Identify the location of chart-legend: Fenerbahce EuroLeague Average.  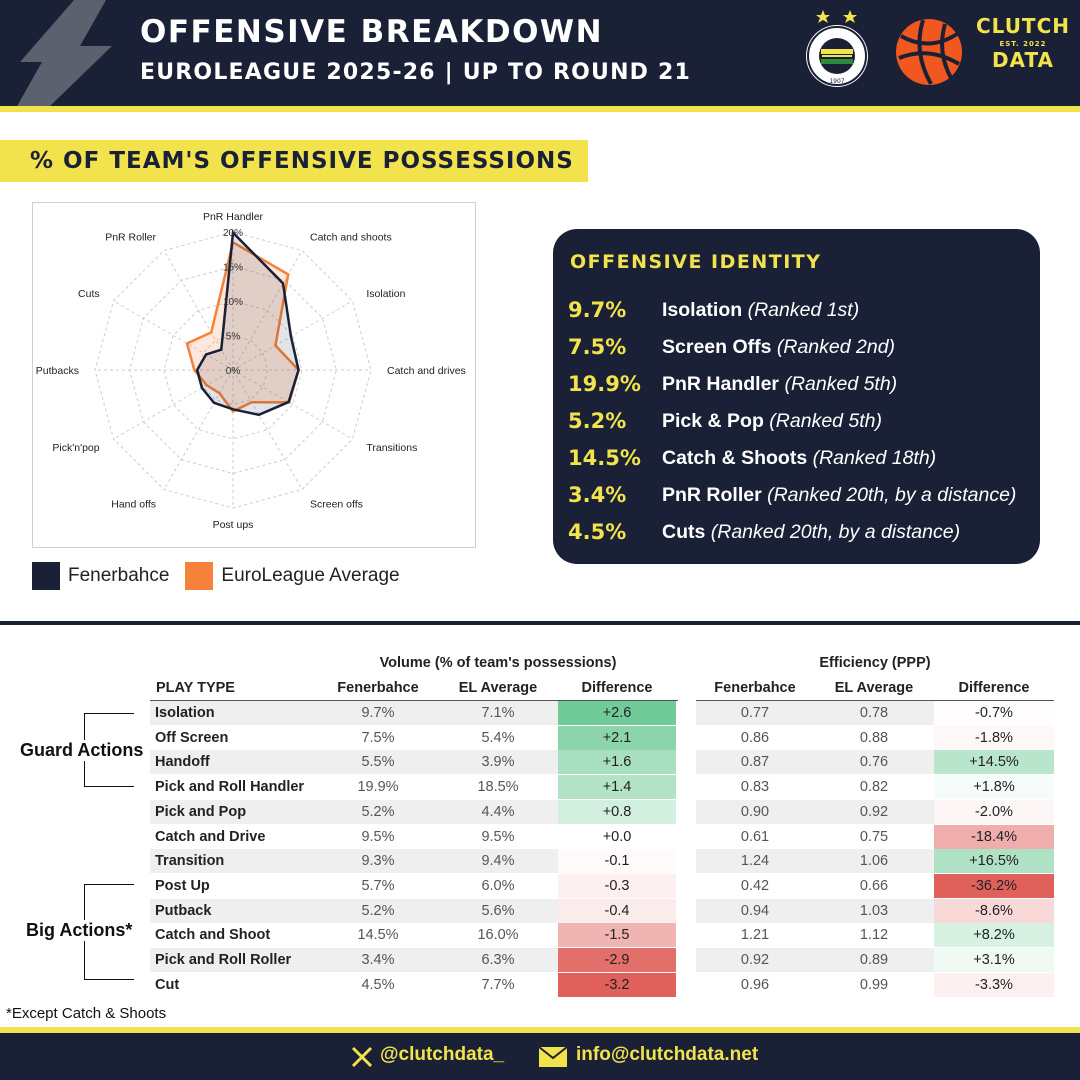
(224, 576).